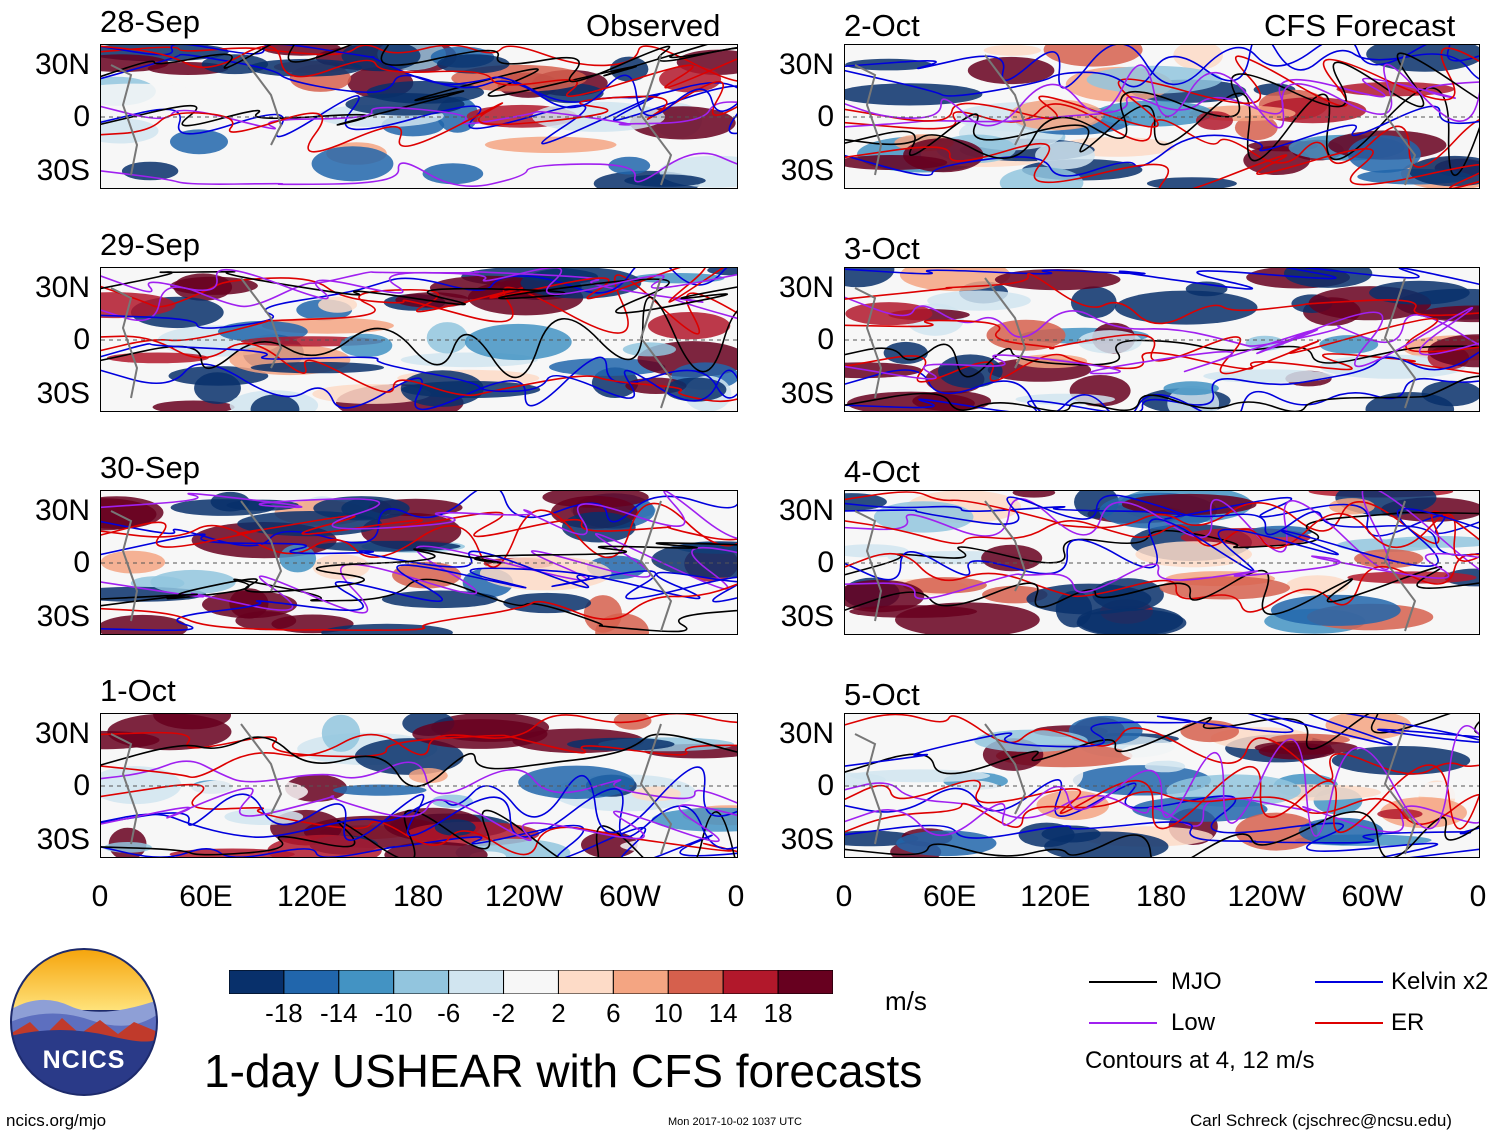 Image resolution: width=1510 pixels, height=1137 pixels. What do you see at coordinates (1349, 1023) in the screenshot?
I see `legend-line-er` at bounding box center [1349, 1023].